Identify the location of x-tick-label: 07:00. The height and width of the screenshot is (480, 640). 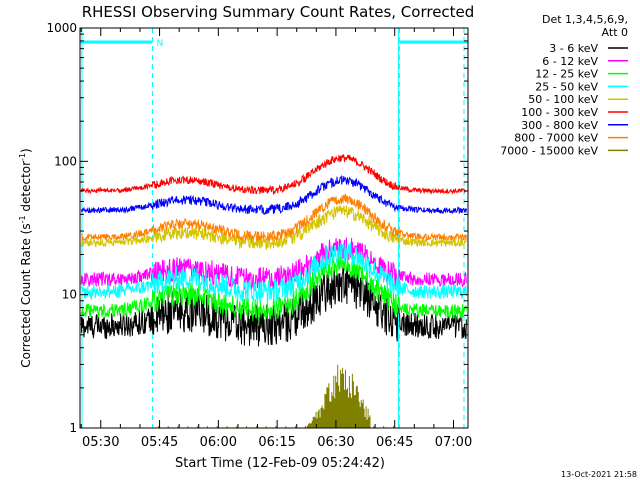
(453, 442).